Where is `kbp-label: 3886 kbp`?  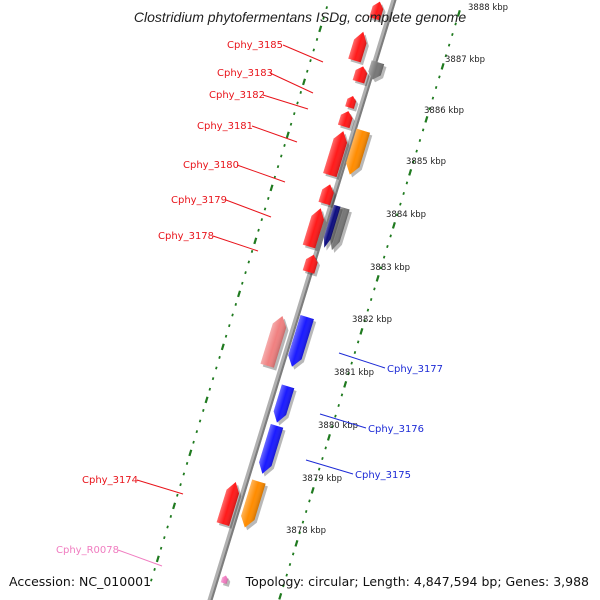 kbp-label: 3886 kbp is located at coordinates (444, 111).